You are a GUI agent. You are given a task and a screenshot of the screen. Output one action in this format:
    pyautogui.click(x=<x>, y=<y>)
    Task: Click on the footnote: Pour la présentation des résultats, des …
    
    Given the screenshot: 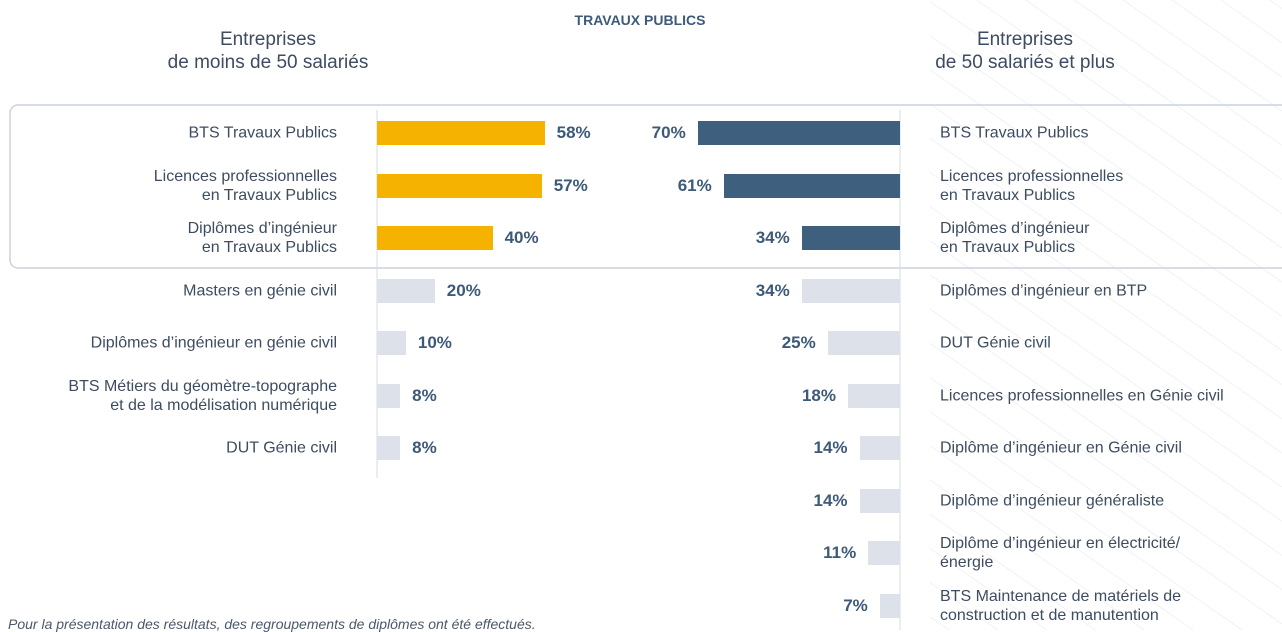 What is the action you would take?
    pyautogui.click(x=272, y=624)
    